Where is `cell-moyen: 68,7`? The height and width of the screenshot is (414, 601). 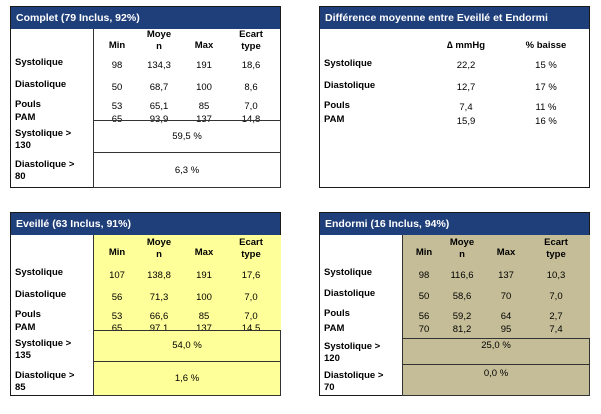
cell-moyen: 68,7 is located at coordinates (159, 87).